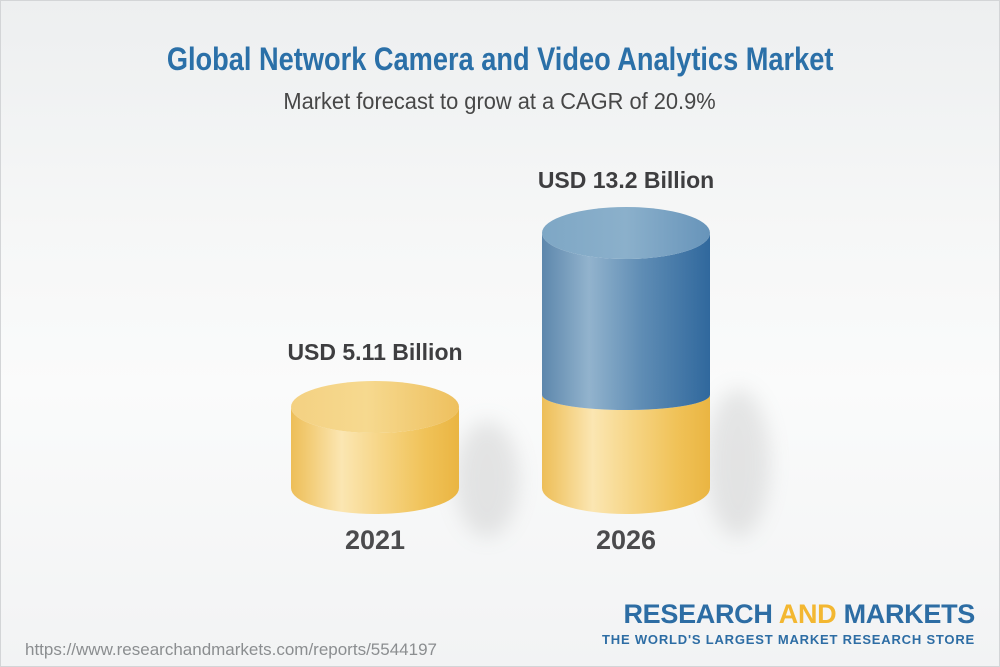 This screenshot has width=1000, height=667. I want to click on cylinder-2026-lower-segment, so click(626, 454).